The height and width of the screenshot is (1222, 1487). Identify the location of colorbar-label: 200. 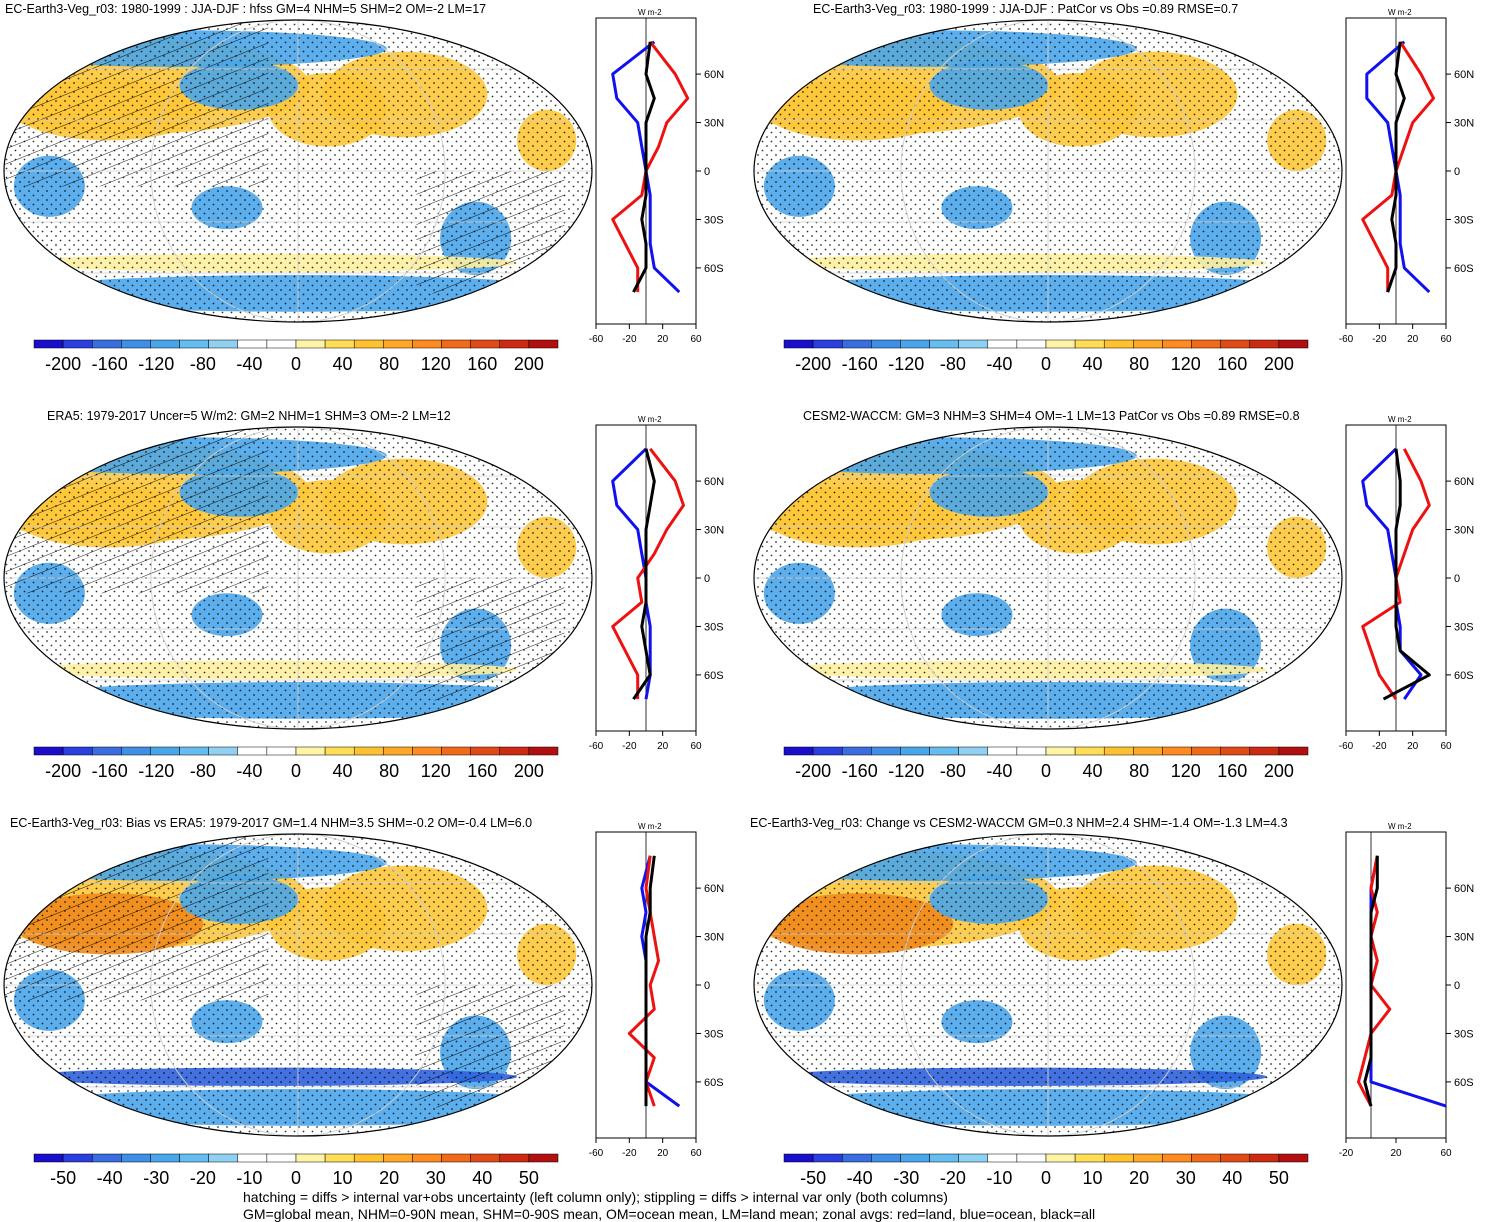
(1279, 364).